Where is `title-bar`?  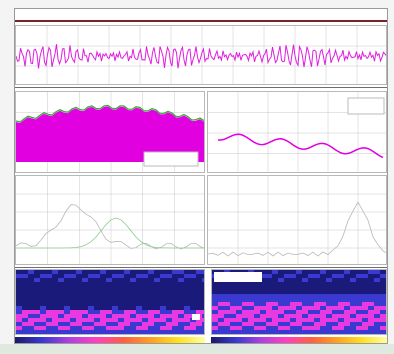
title-bar is located at coordinates (201, 16).